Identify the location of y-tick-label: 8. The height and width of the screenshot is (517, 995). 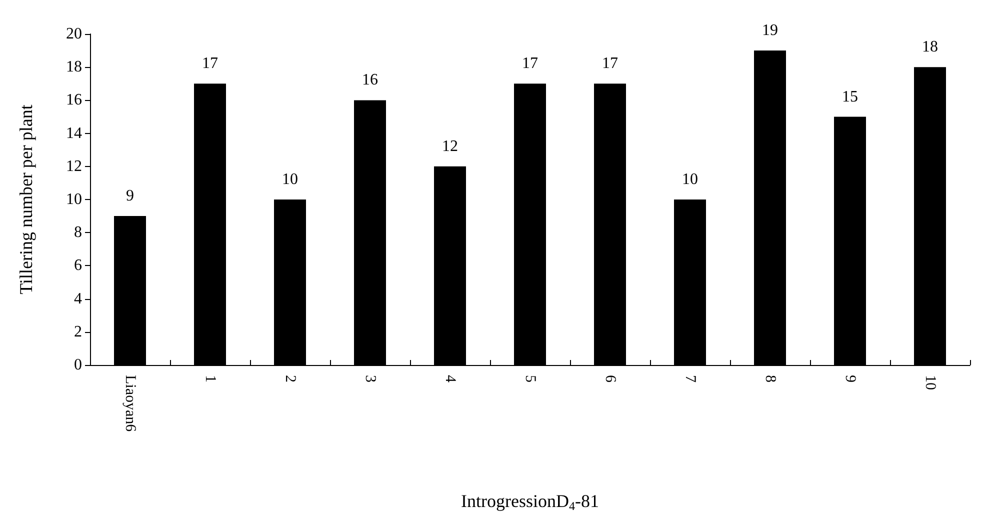
(78, 233).